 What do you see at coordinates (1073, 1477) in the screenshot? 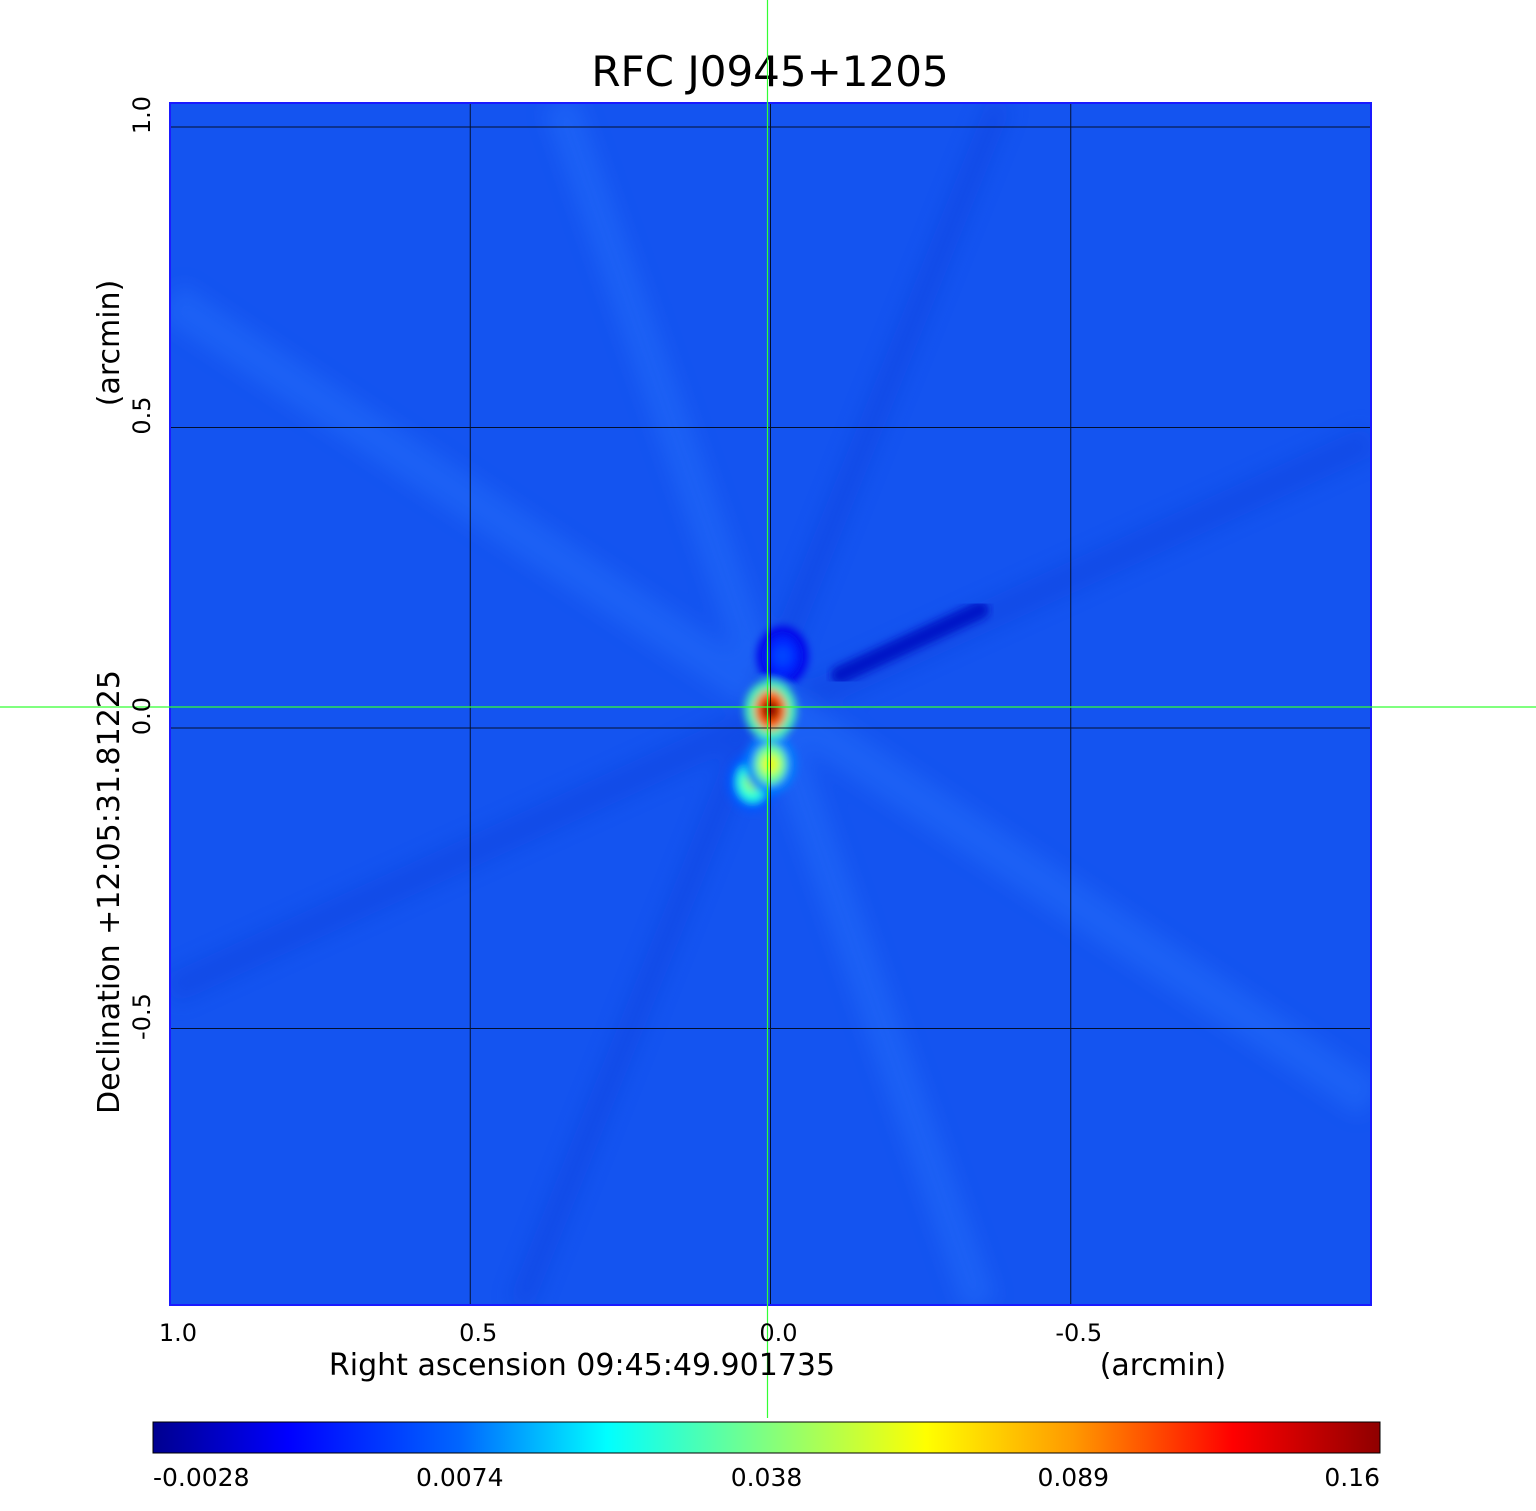
I see `colorbar-tick-label: 0.089` at bounding box center [1073, 1477].